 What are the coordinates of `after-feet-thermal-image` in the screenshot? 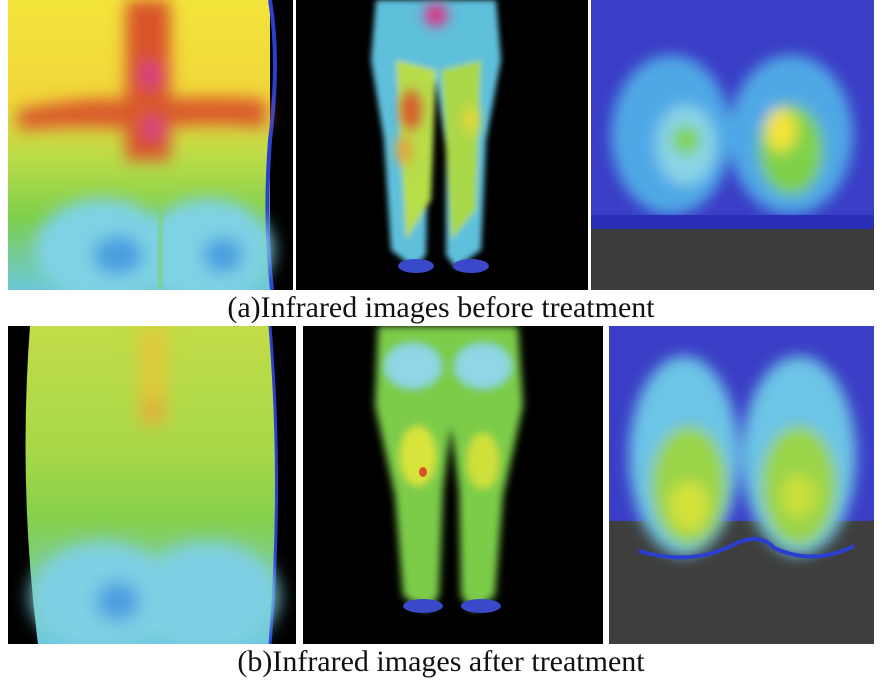 It's located at (741, 485).